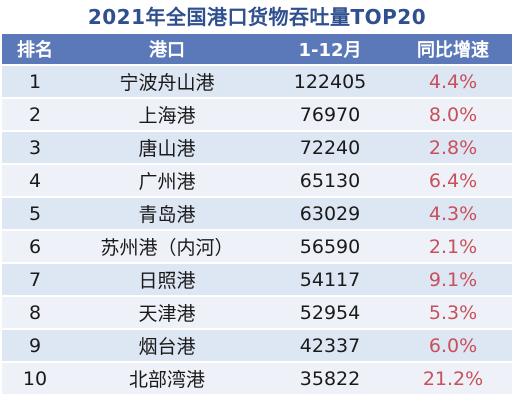 This screenshot has width=514, height=400. I want to click on value-cell: 54117, so click(330, 280).